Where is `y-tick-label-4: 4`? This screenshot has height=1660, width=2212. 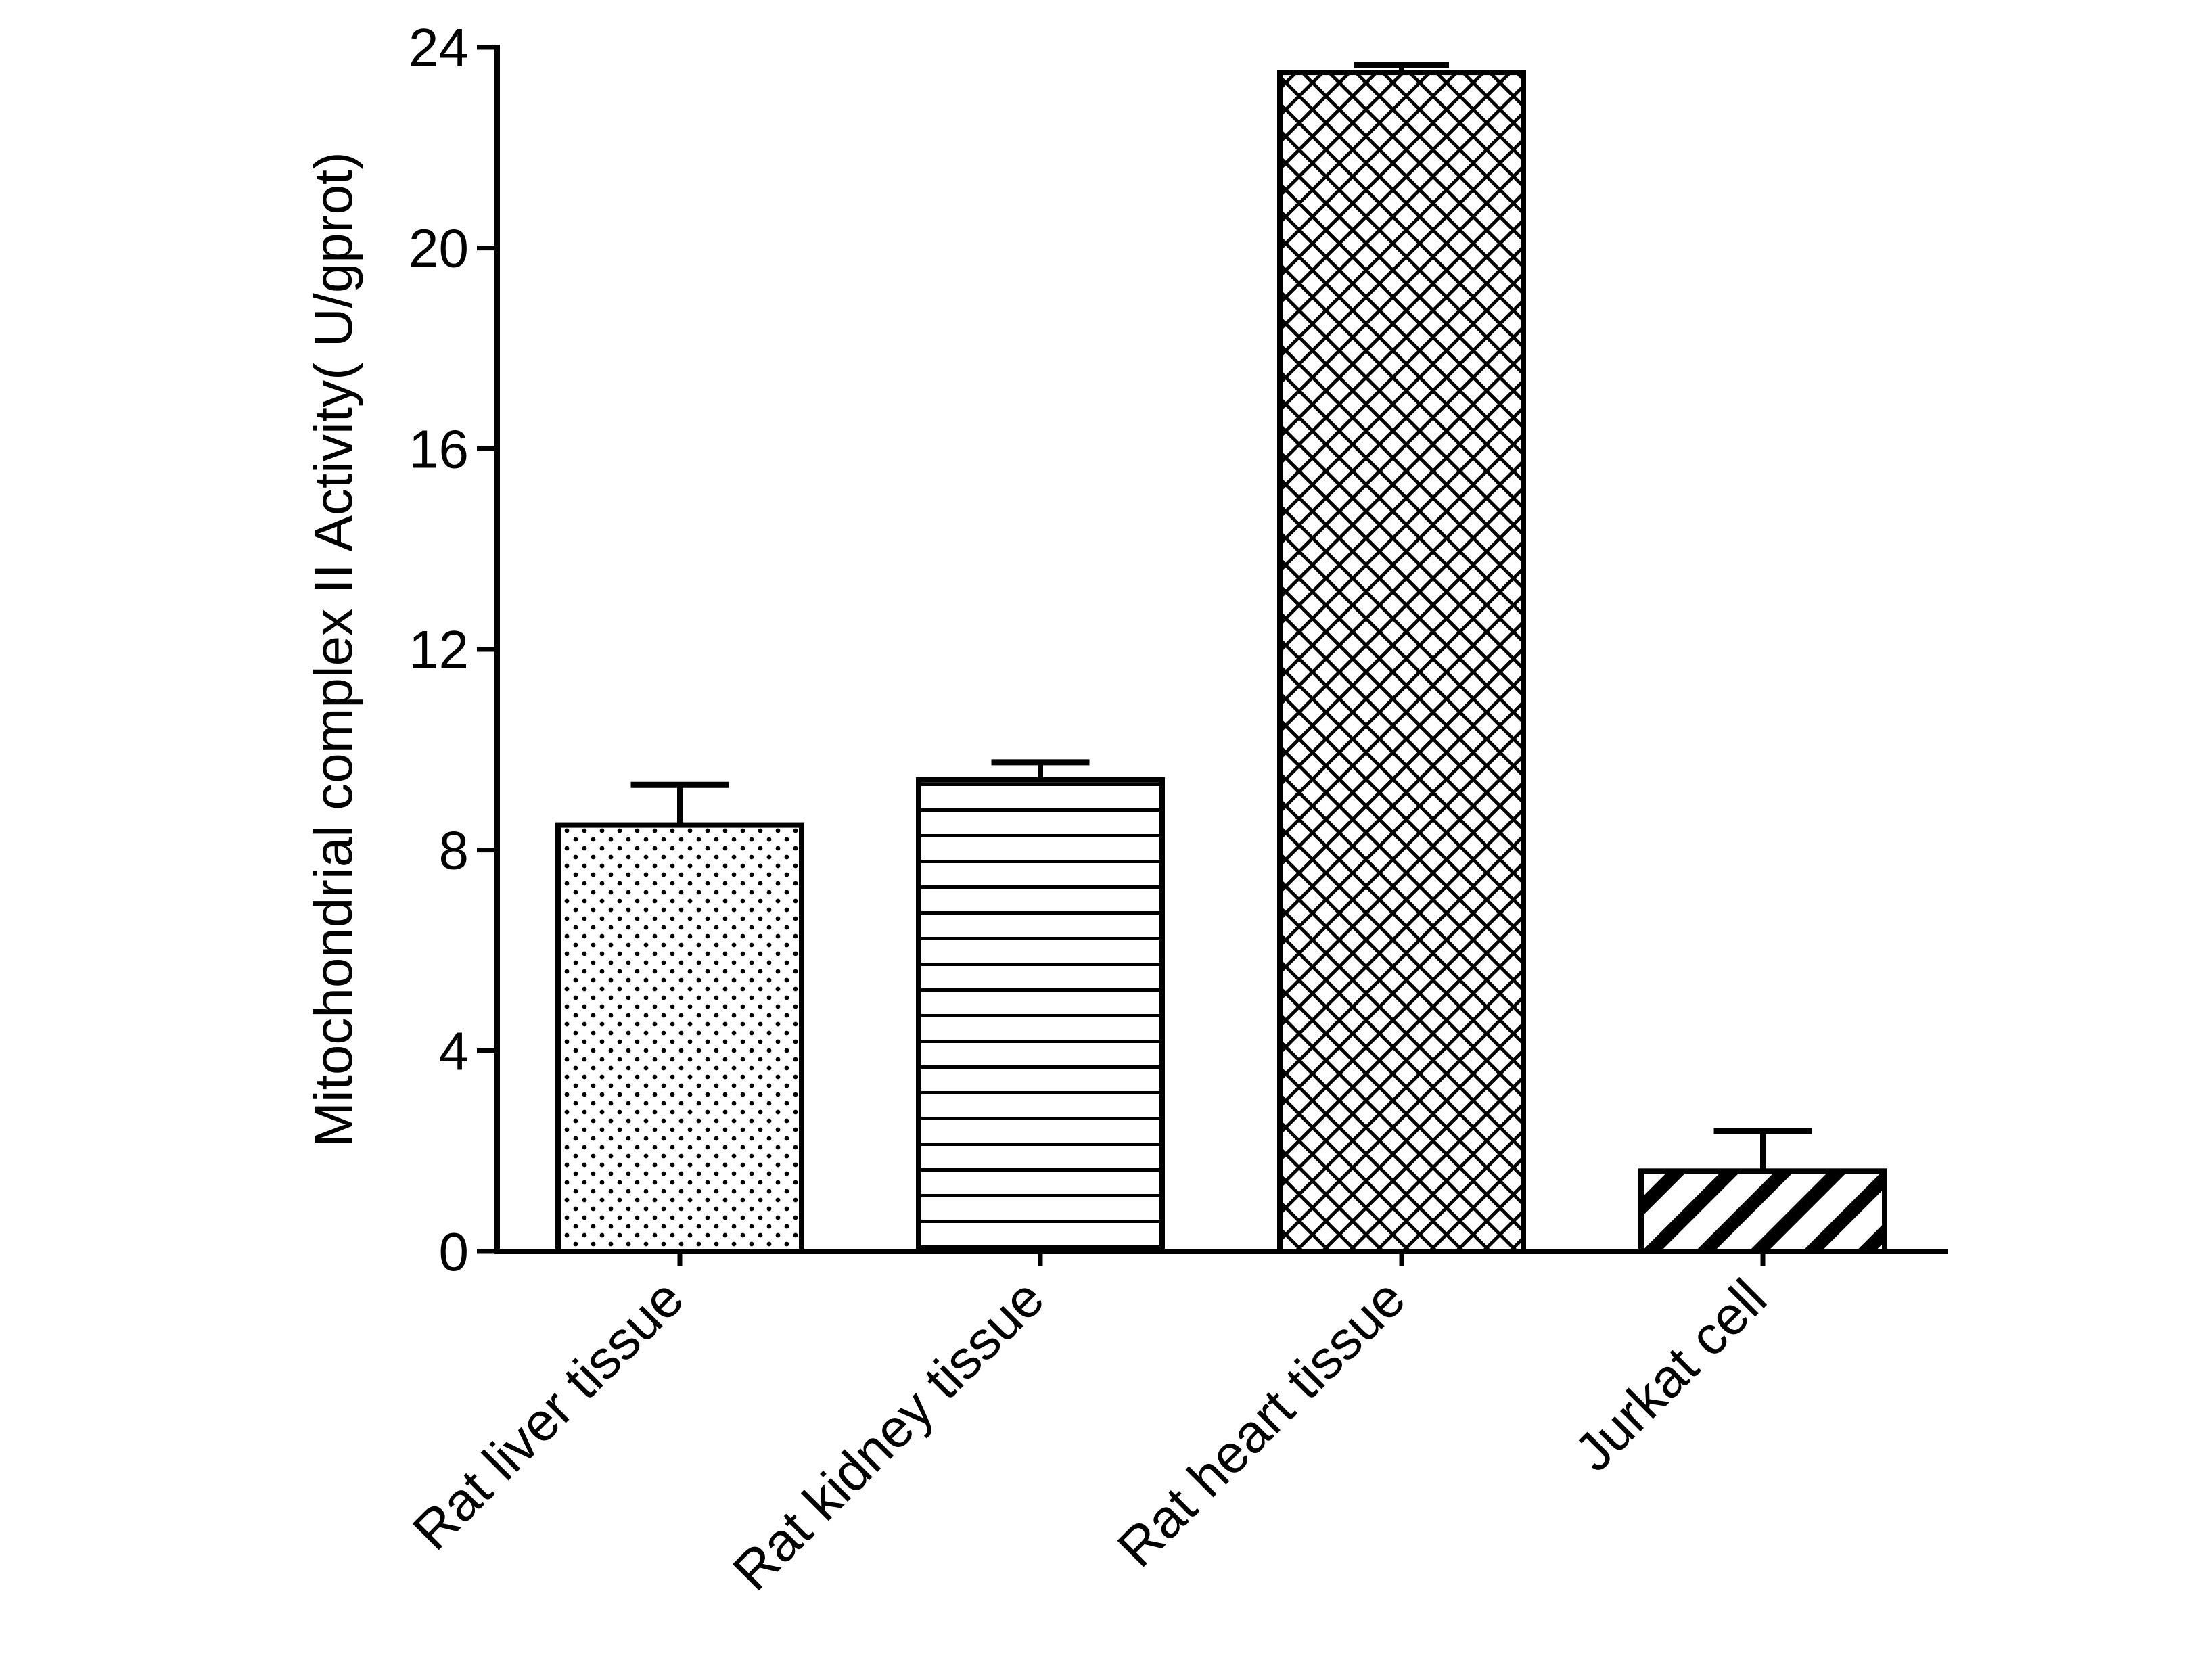
y-tick-label-4: 4 is located at coordinates (454, 1051).